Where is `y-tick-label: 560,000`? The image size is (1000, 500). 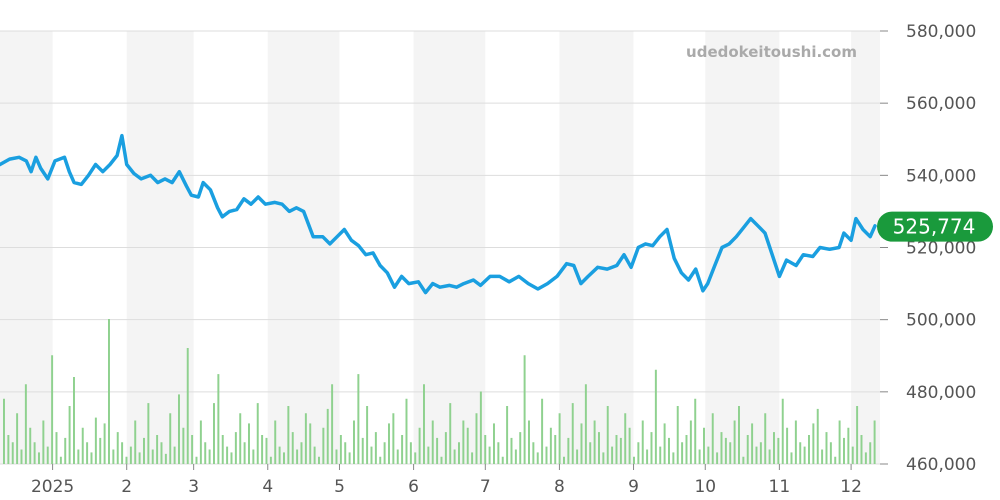 y-tick-label: 560,000 is located at coordinates (941, 104).